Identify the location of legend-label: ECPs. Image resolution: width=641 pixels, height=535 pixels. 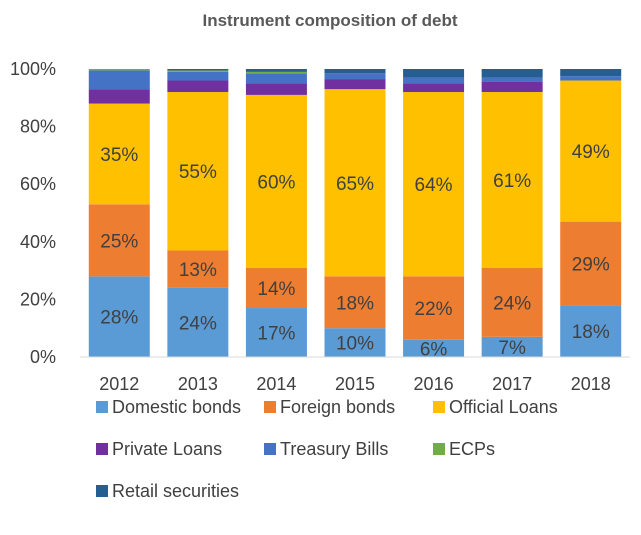
(472, 449).